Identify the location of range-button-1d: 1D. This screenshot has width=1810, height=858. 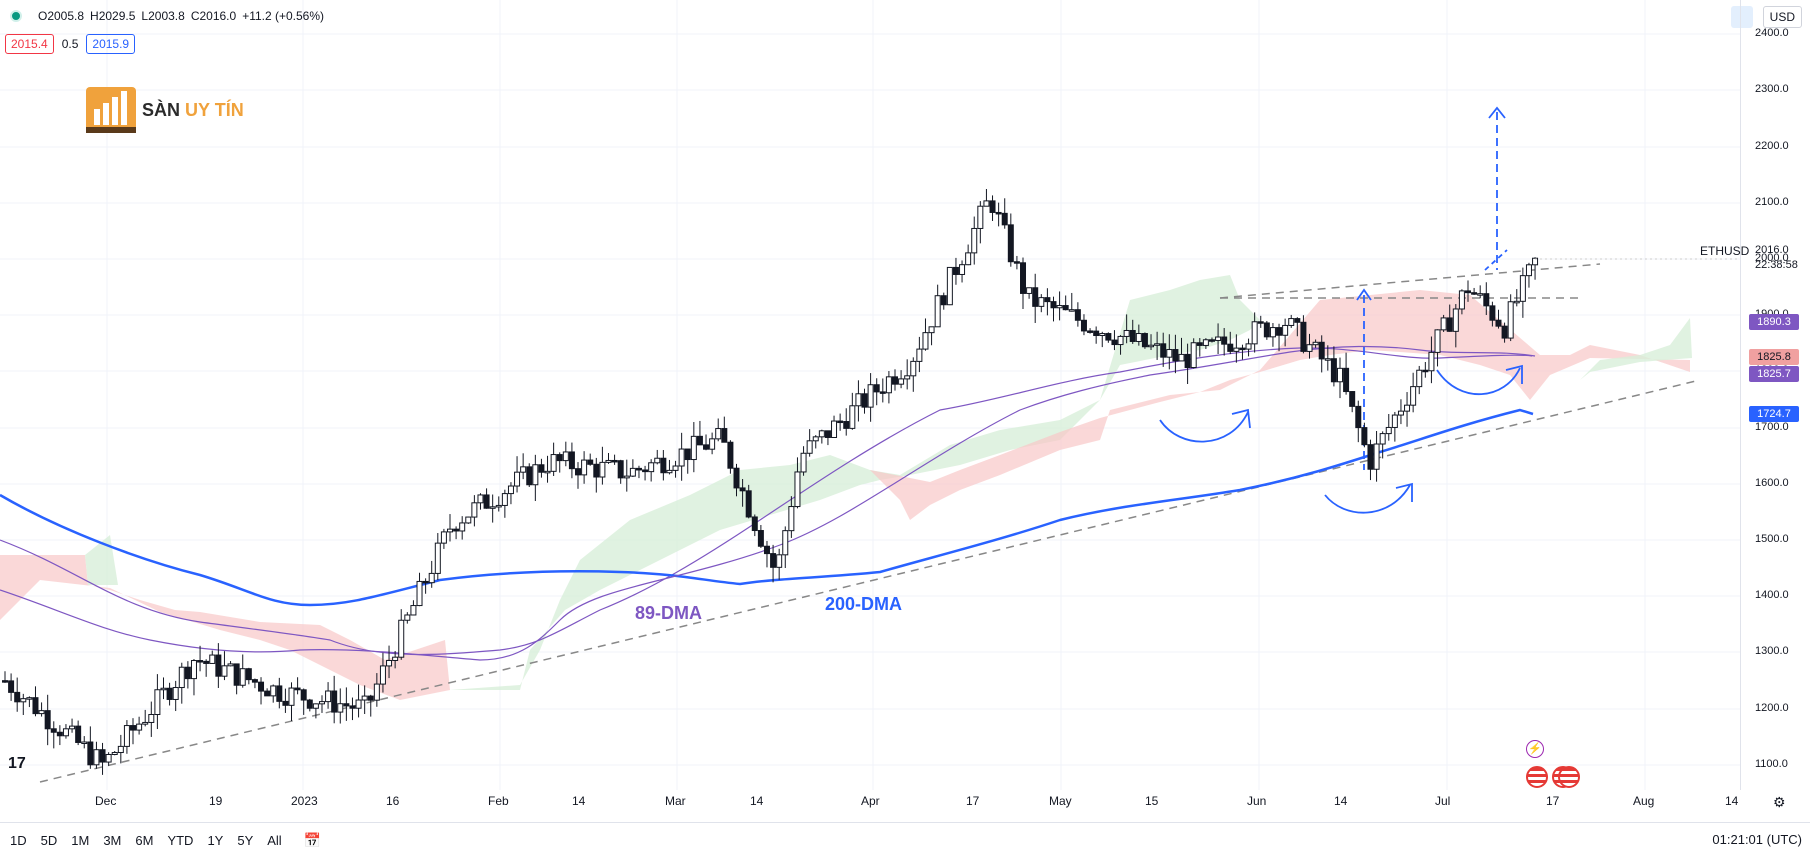
(18, 840).